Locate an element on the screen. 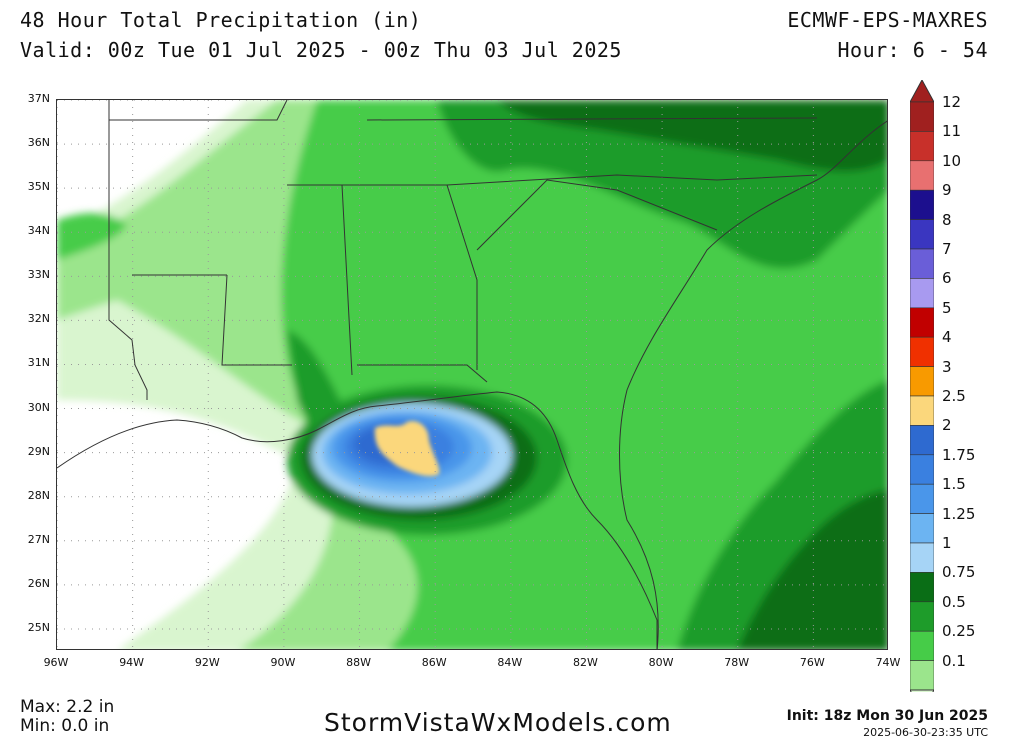 The image size is (1024, 752). legend-label: 2.5 is located at coordinates (954, 396).